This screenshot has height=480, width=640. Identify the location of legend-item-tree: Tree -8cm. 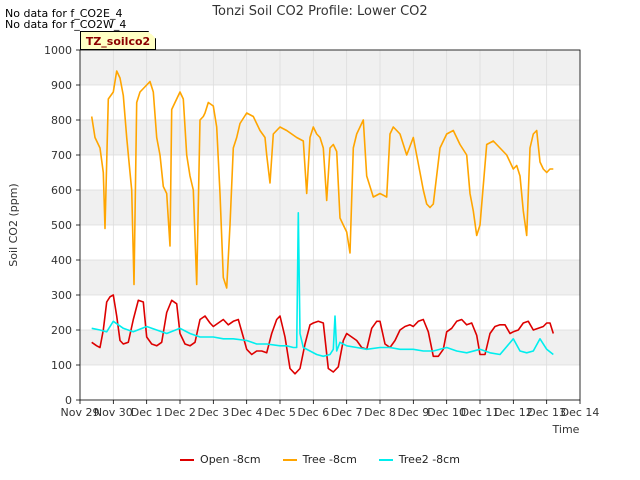
(319, 459).